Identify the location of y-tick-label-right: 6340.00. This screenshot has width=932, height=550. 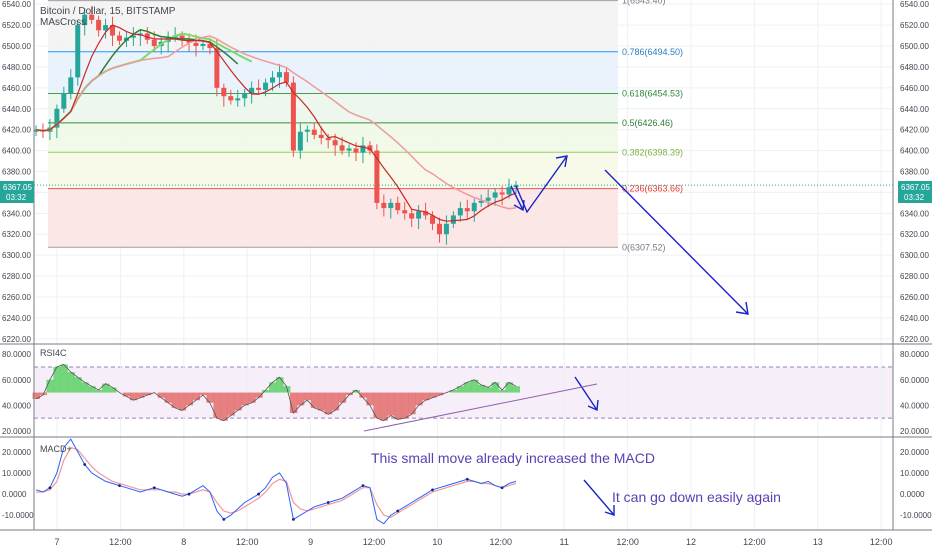
(914, 213).